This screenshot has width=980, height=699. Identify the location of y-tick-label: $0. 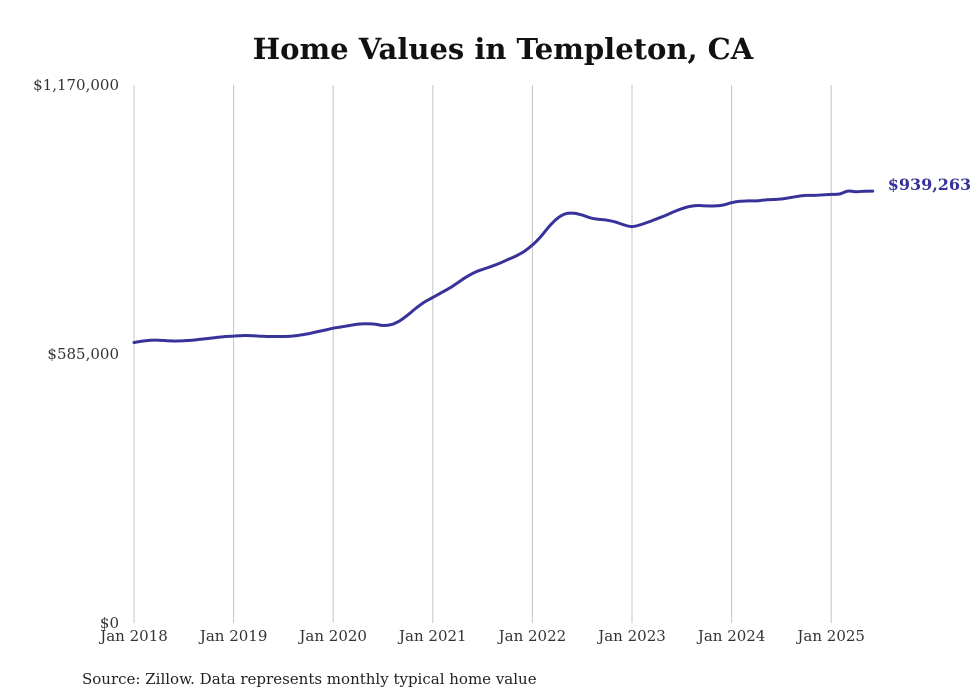
(109, 623).